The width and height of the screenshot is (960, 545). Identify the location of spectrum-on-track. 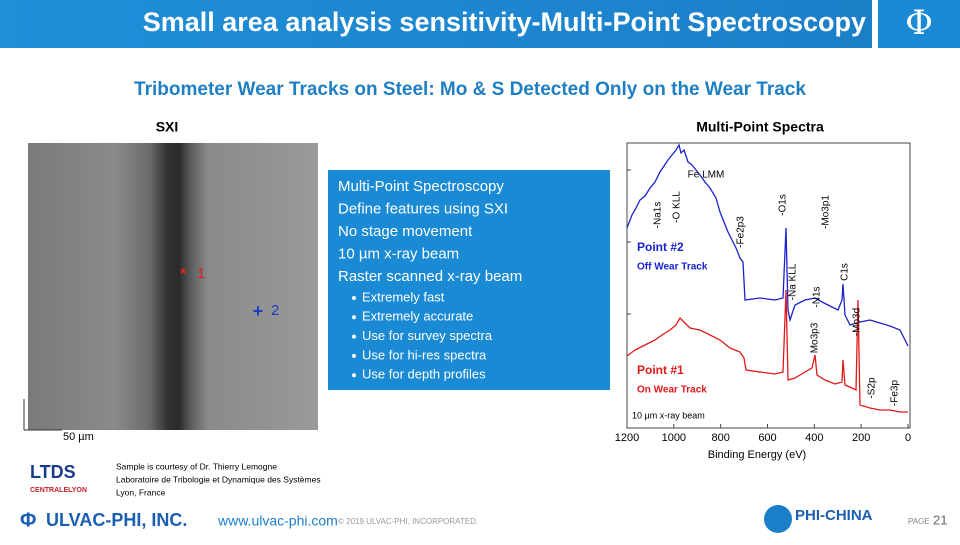
(767, 351).